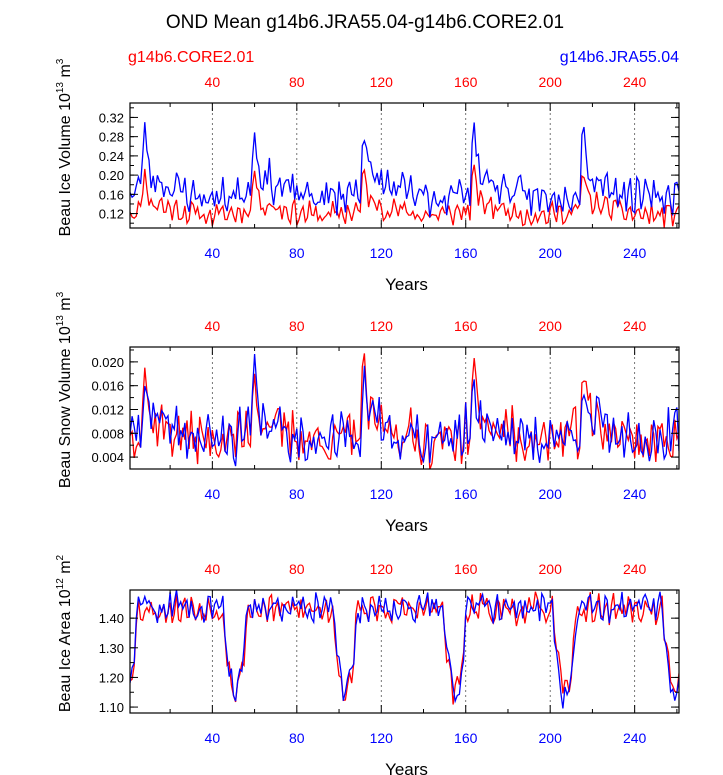 Image resolution: width=723 pixels, height=775 pixels. Describe the element at coordinates (107, 362) in the screenshot. I see `y-tick-label: 0.020` at that location.